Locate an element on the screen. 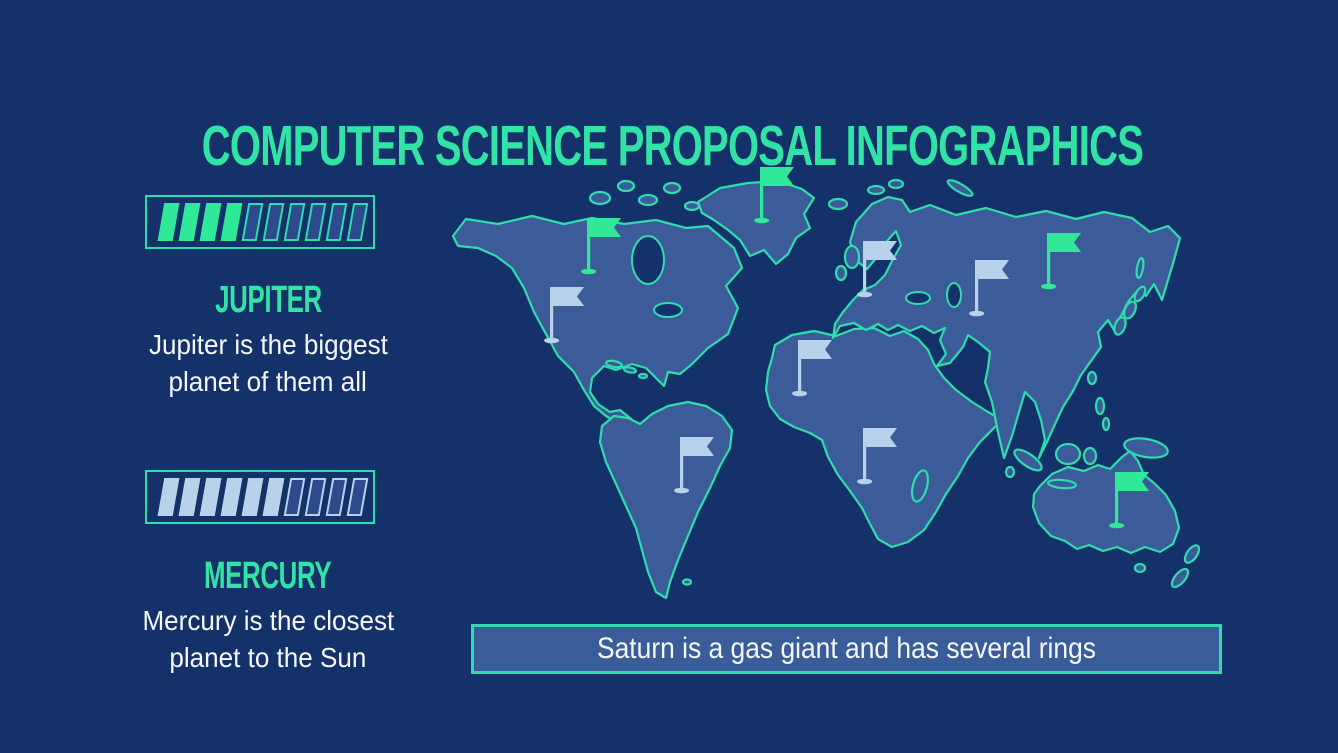 The height and width of the screenshot is (753, 1338). page-title-text: COMPUTER SCIENCE PROPOSAL INFOGRAPHICS is located at coordinates (672, 146).